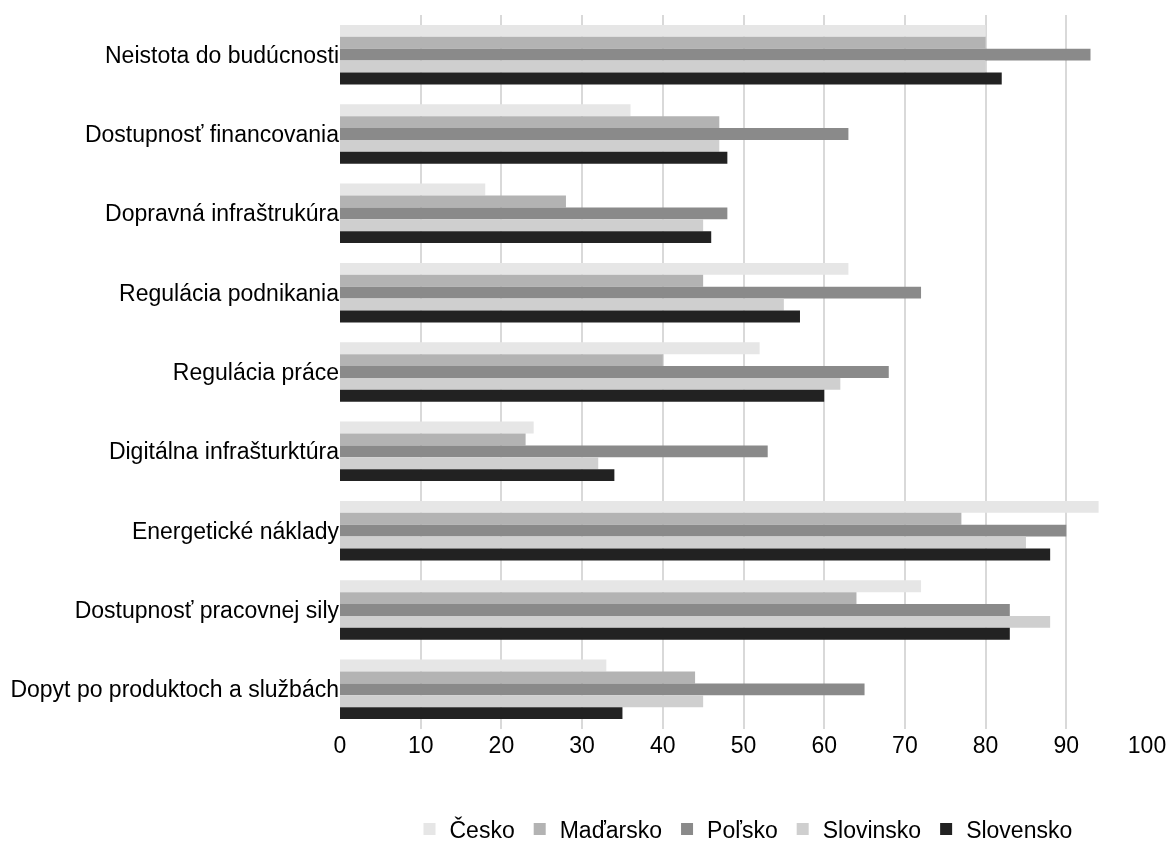 The width and height of the screenshot is (1176, 861). I want to click on y-tick-label: Neistota do budúcnosti, so click(222, 54).